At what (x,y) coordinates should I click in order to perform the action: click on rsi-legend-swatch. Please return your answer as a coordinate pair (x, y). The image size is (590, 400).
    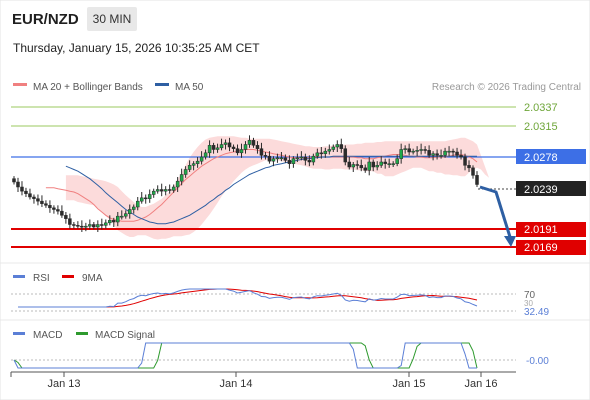
    Looking at the image, I should click on (19, 276).